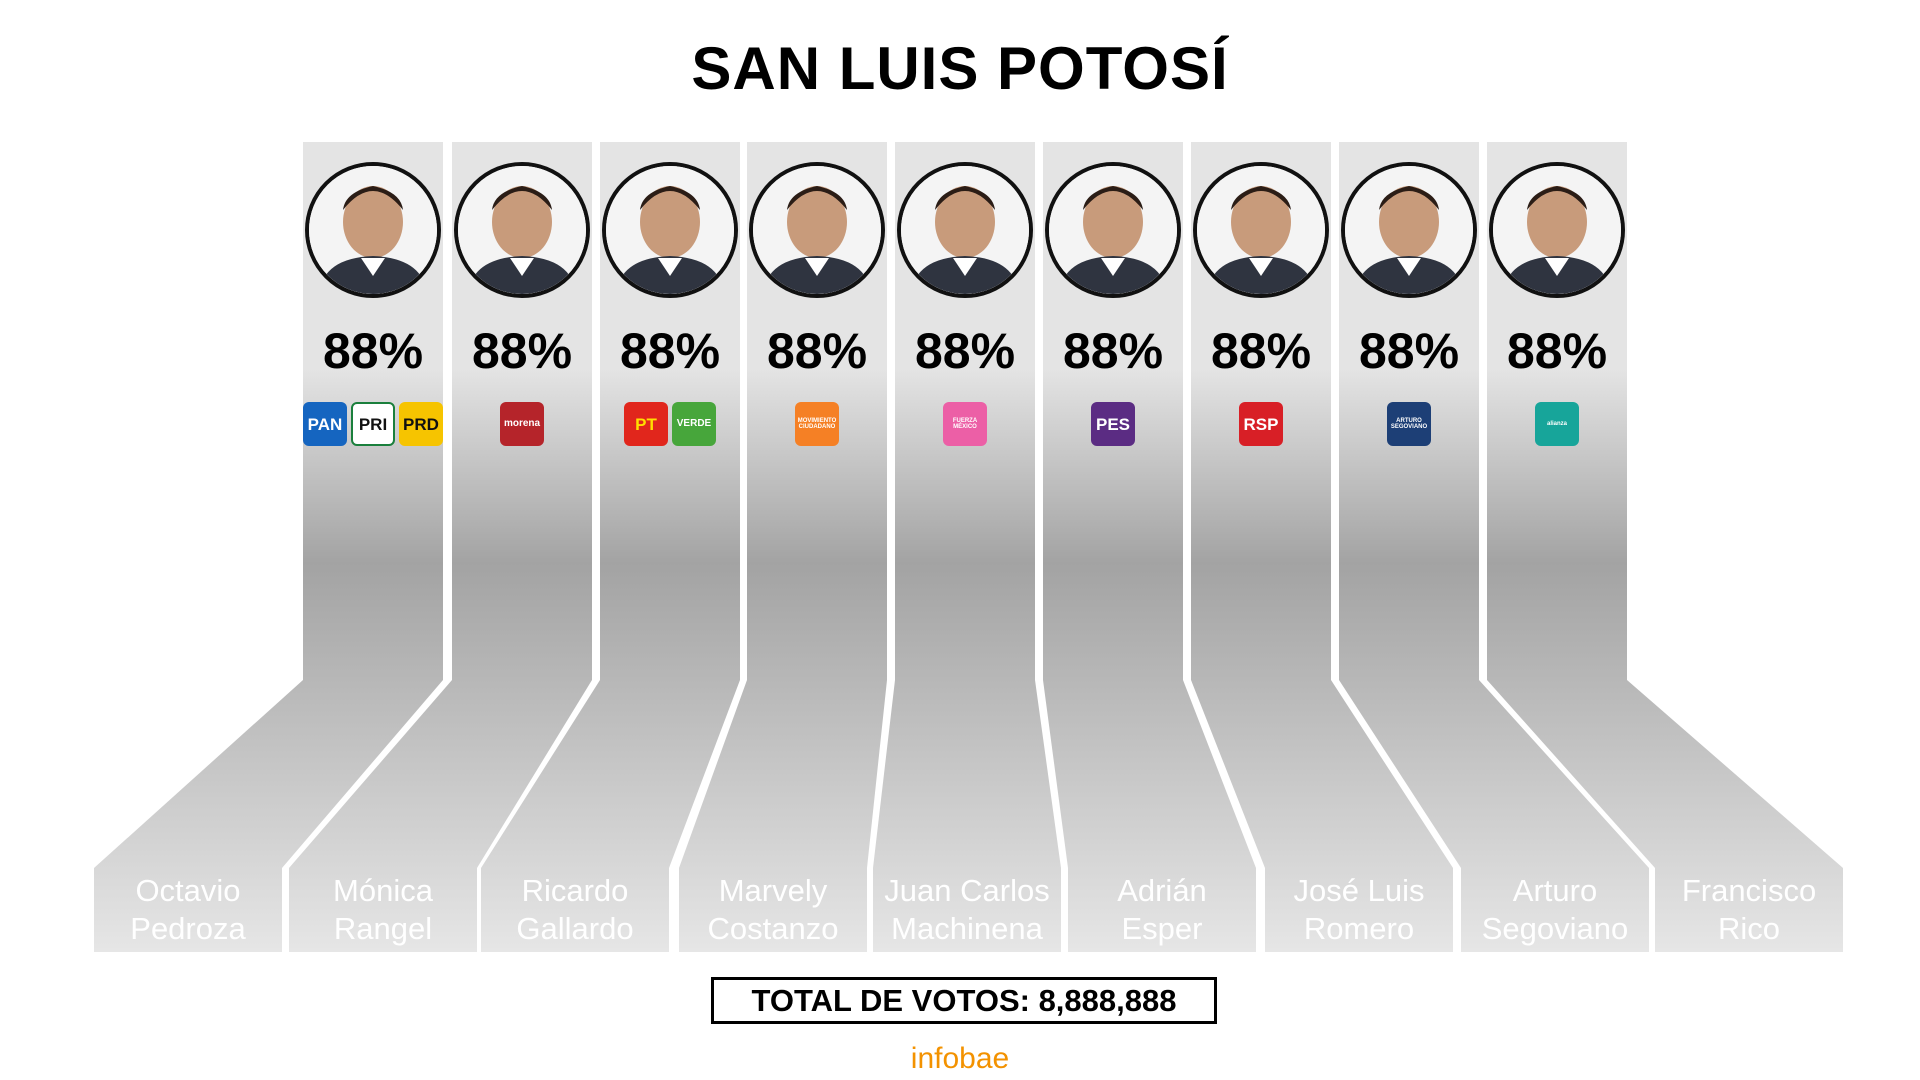  I want to click on candidate-last-name: Rangel, so click(383, 928).